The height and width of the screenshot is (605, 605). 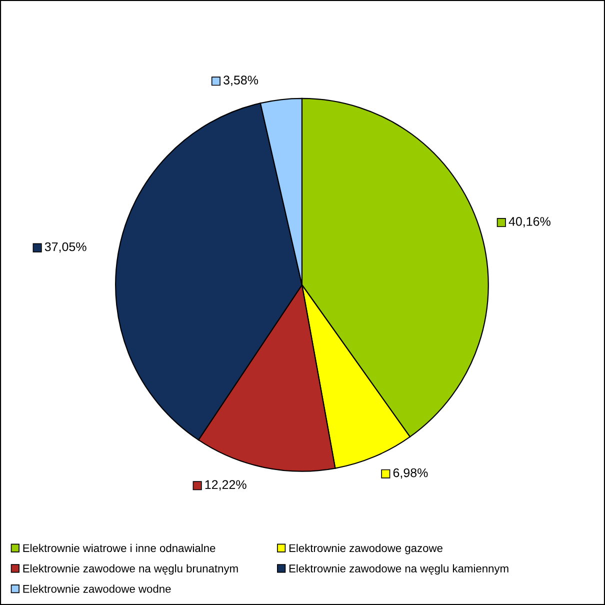 What do you see at coordinates (65, 247) in the screenshot?
I see `data-label: 37,05%` at bounding box center [65, 247].